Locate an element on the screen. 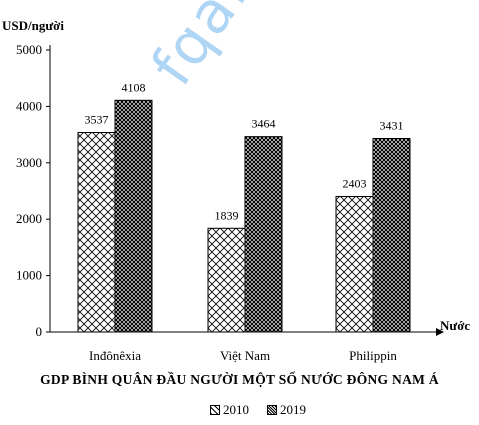 The height and width of the screenshot is (425, 479). x-axis-label: Nước is located at coordinates (455, 325).